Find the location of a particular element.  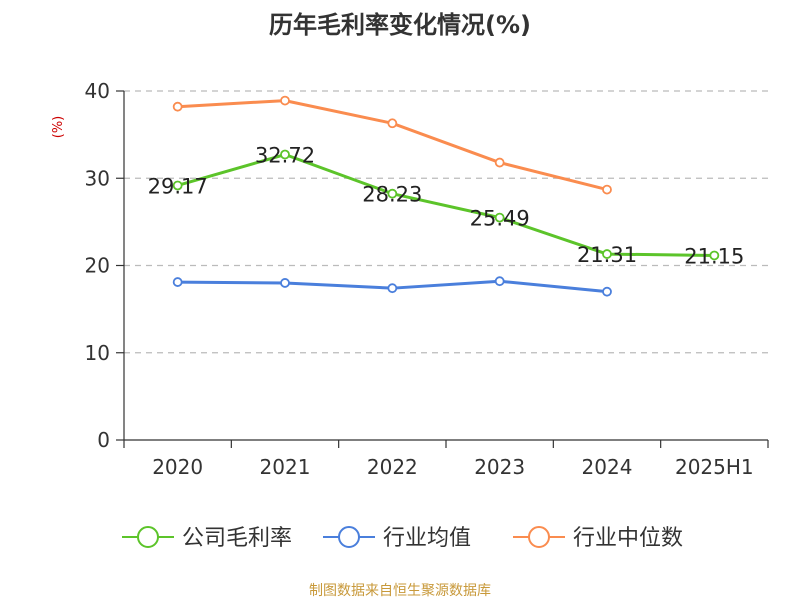

y-tick-label: 0 is located at coordinates (103, 440).